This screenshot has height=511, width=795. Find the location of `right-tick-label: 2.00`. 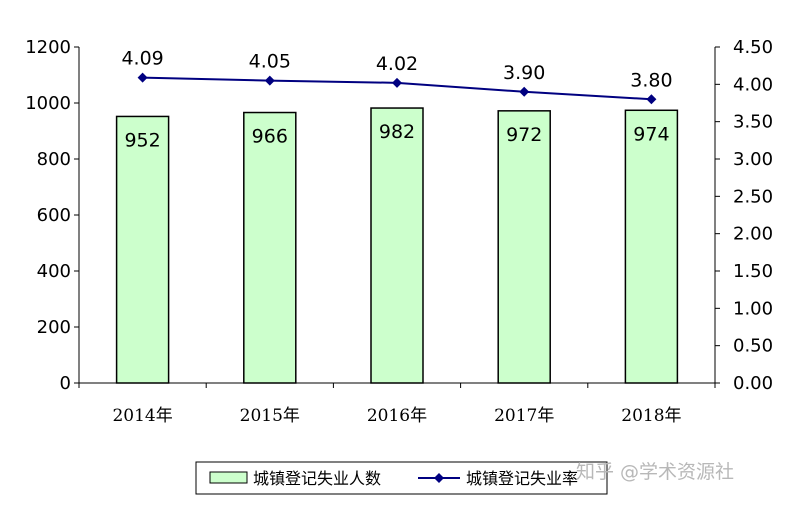

right-tick-label: 2.00 is located at coordinates (753, 234).